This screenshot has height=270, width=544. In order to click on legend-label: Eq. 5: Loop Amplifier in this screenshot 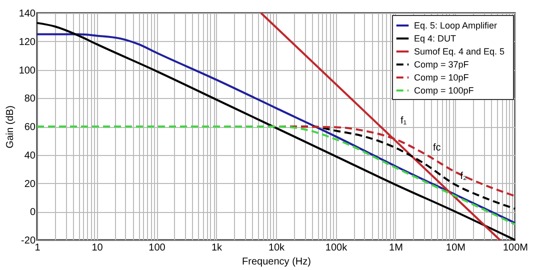, I will do `click(456, 25)`.